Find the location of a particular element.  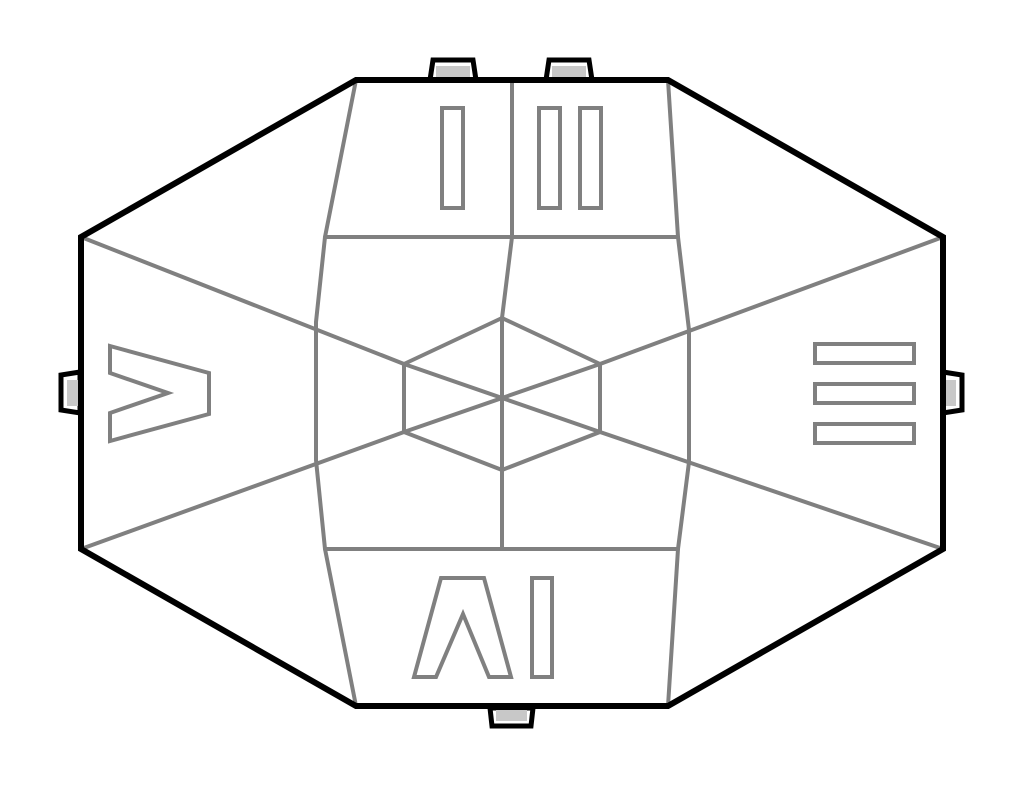

left-panel-boundary is located at coordinates (336, 393).